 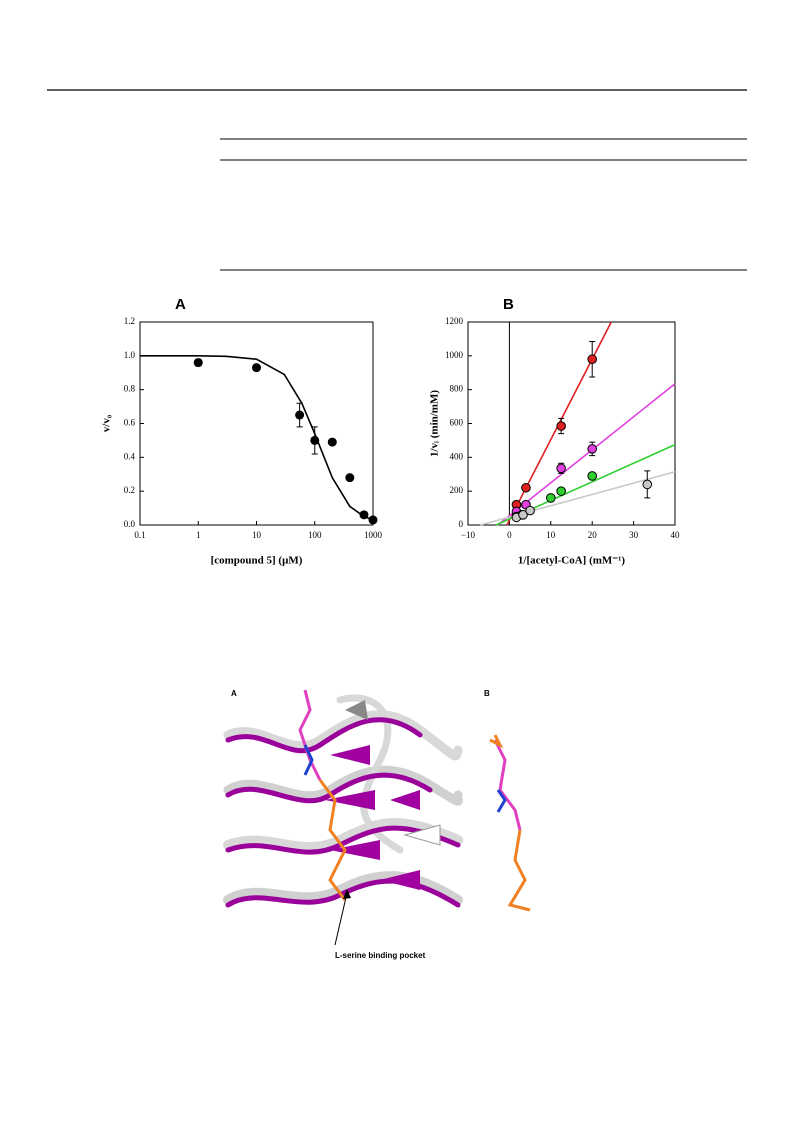 I want to click on arrow-head, so click(x=347, y=894).